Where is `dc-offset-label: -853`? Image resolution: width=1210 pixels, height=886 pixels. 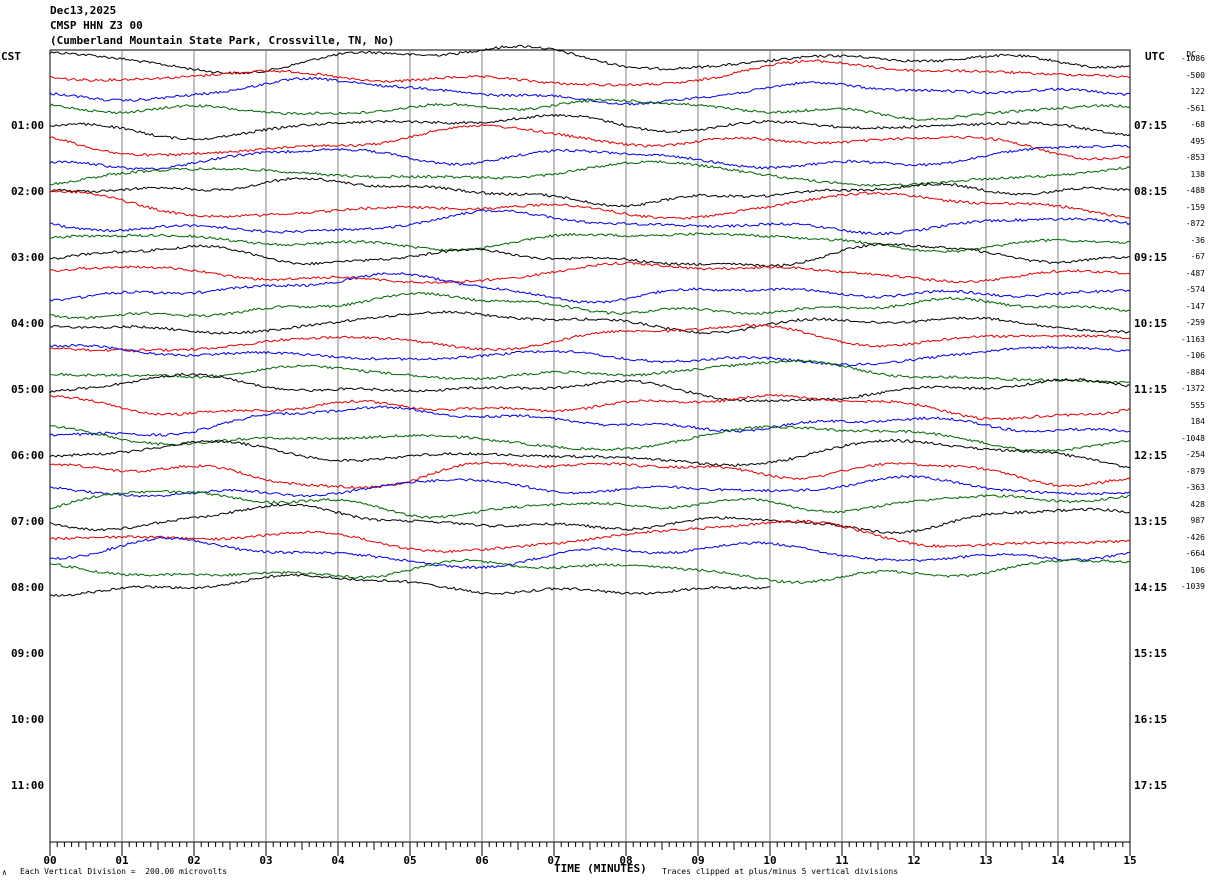
dc-offset-label: -853 is located at coordinates (1195, 157).